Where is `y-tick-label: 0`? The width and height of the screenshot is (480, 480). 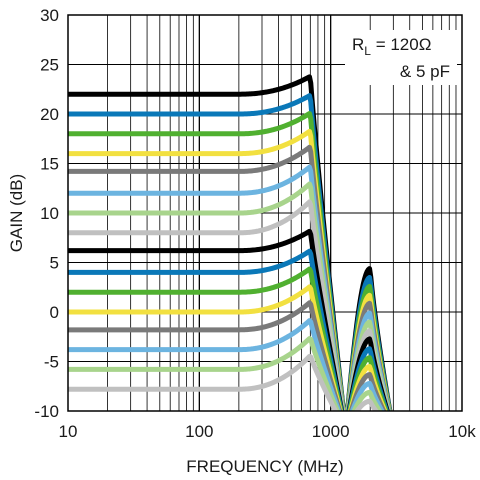 y-tick-label: 0 is located at coordinates (54, 312).